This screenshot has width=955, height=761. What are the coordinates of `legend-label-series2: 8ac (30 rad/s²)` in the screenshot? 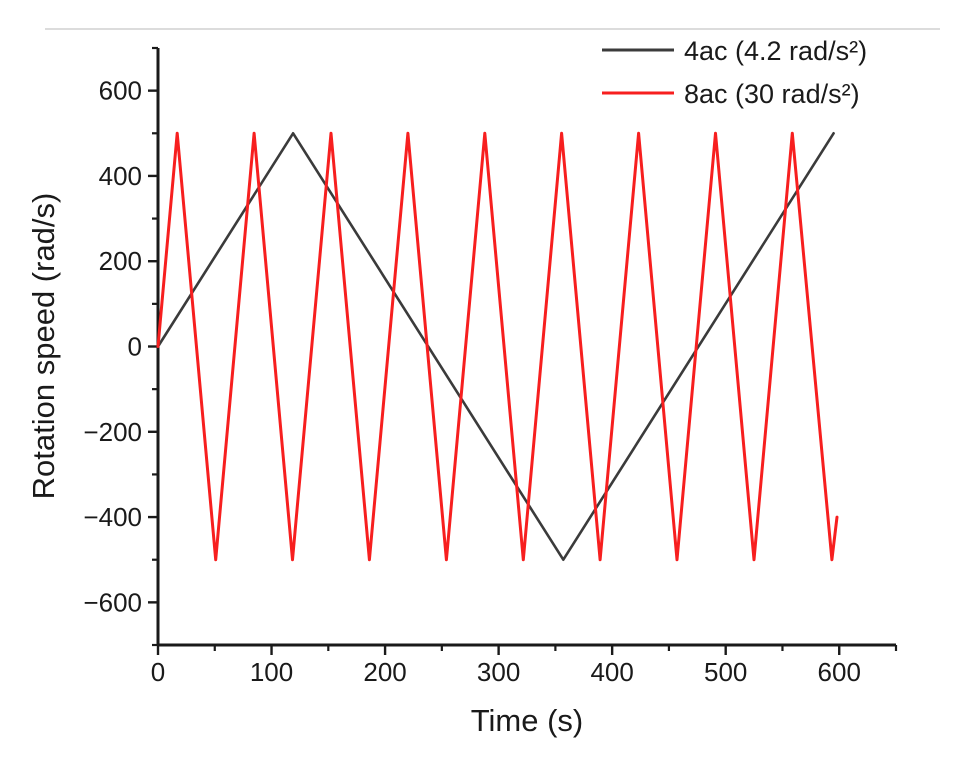 It's located at (772, 94).